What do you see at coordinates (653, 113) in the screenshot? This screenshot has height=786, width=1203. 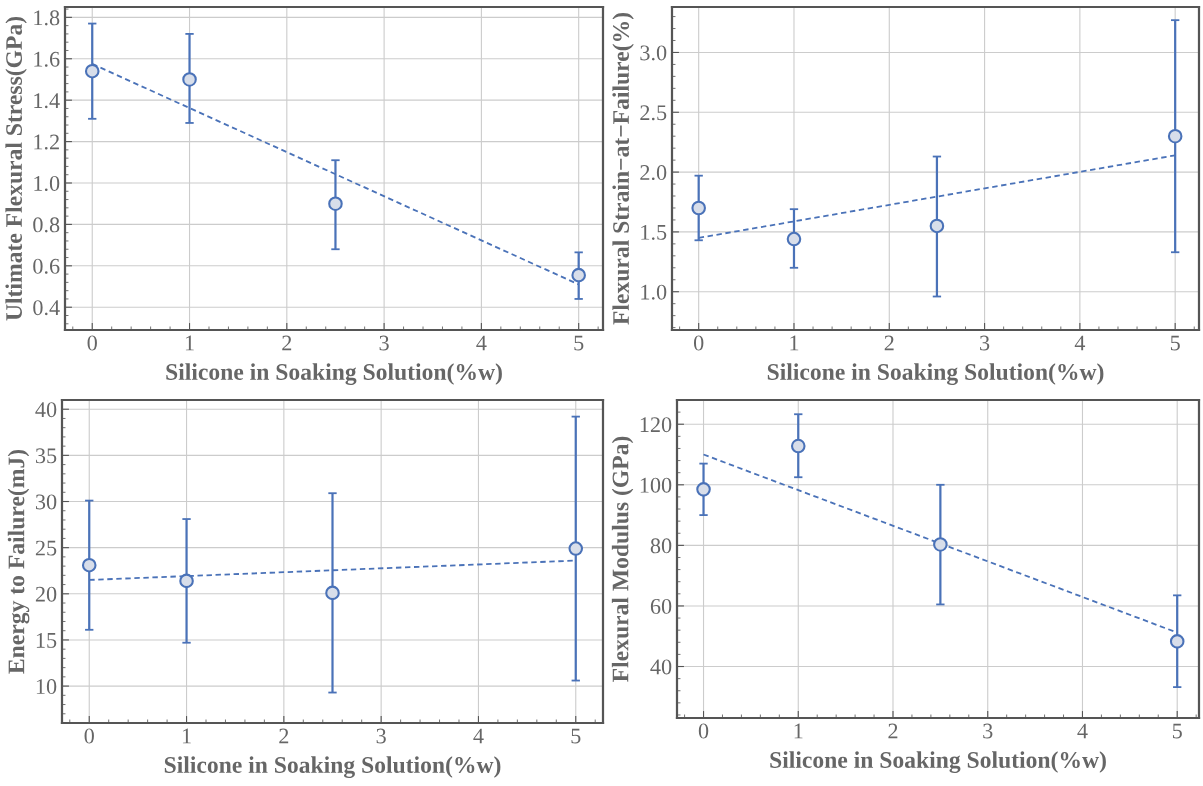 I see `y-tick-label: 2.5` at bounding box center [653, 113].